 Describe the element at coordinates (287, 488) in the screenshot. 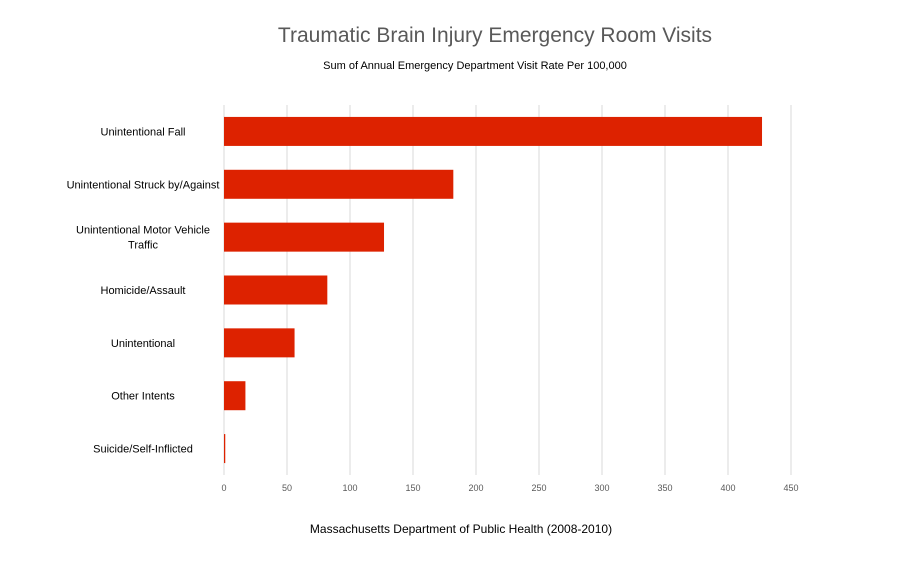

I see `x-tick-label: 50` at that location.